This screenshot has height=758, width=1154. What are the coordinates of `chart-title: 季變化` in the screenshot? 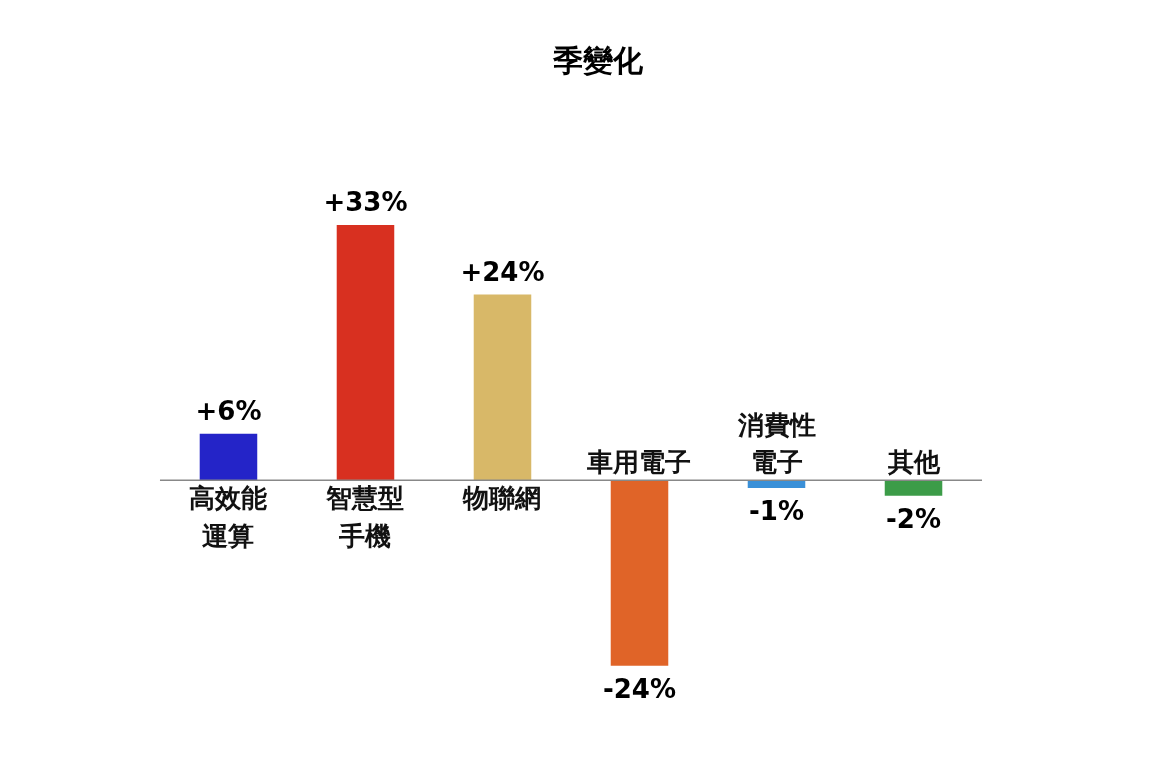 It's located at (598, 60).